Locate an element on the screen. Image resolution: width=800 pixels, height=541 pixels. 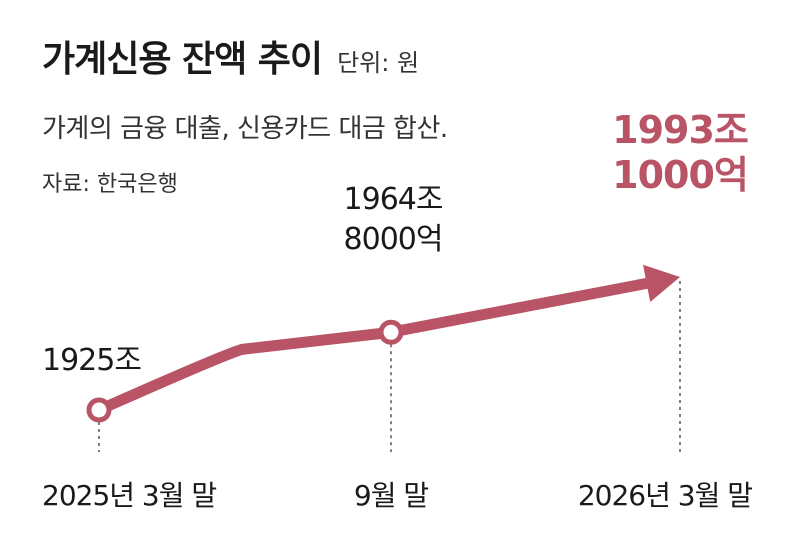
x-tick-label-1: 2025년 3월 말 is located at coordinates (129, 495).